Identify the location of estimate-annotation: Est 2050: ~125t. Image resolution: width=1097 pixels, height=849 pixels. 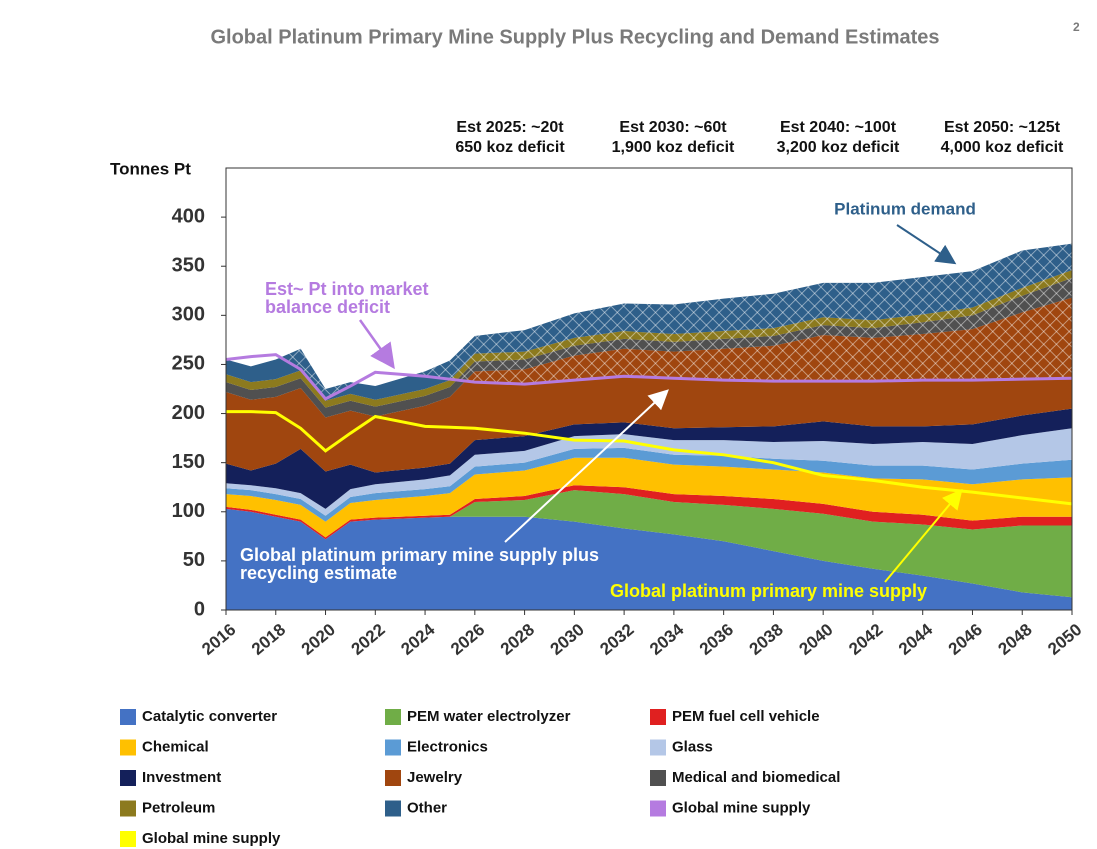
(1002, 127).